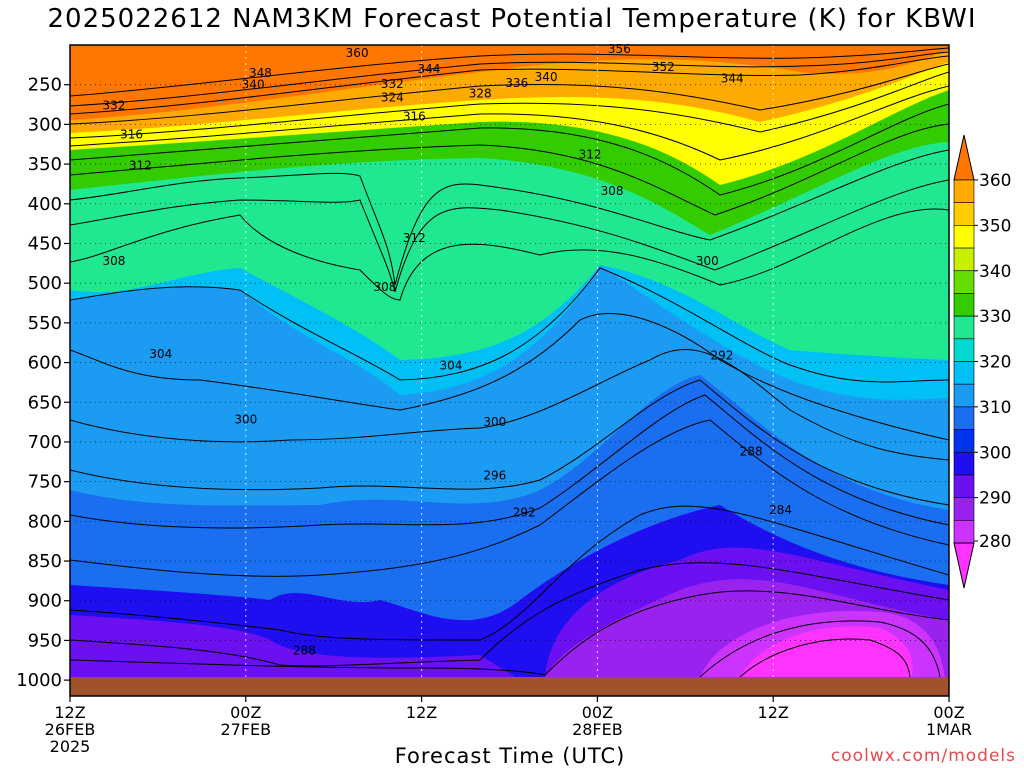 Image resolution: width=1024 pixels, height=768 pixels. I want to click on y-tick-label: 400, so click(45, 204).